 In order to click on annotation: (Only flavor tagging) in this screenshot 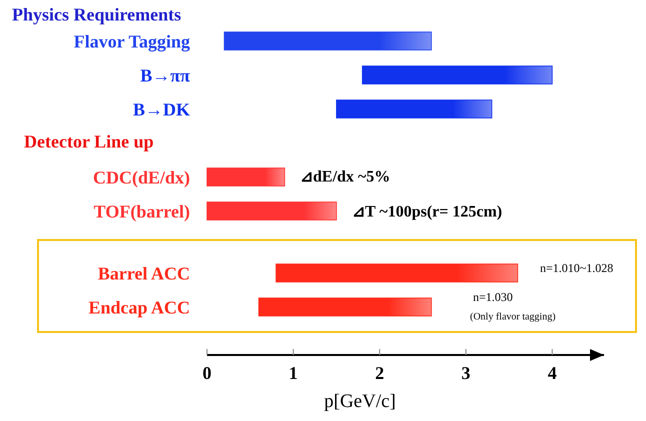, I will do `click(513, 317)`.